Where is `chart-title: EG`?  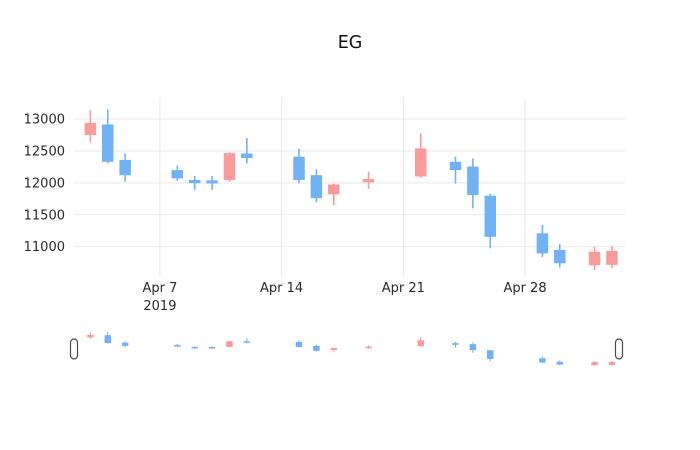
chart-title: EG is located at coordinates (350, 43).